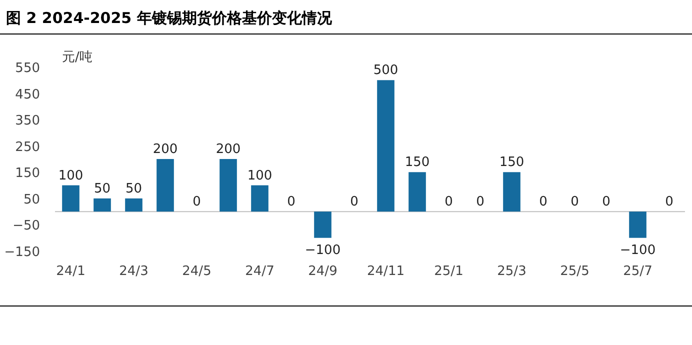 This screenshot has width=692, height=345. What do you see at coordinates (449, 271) in the screenshot?
I see `x-tick-label: 25/1` at bounding box center [449, 271].